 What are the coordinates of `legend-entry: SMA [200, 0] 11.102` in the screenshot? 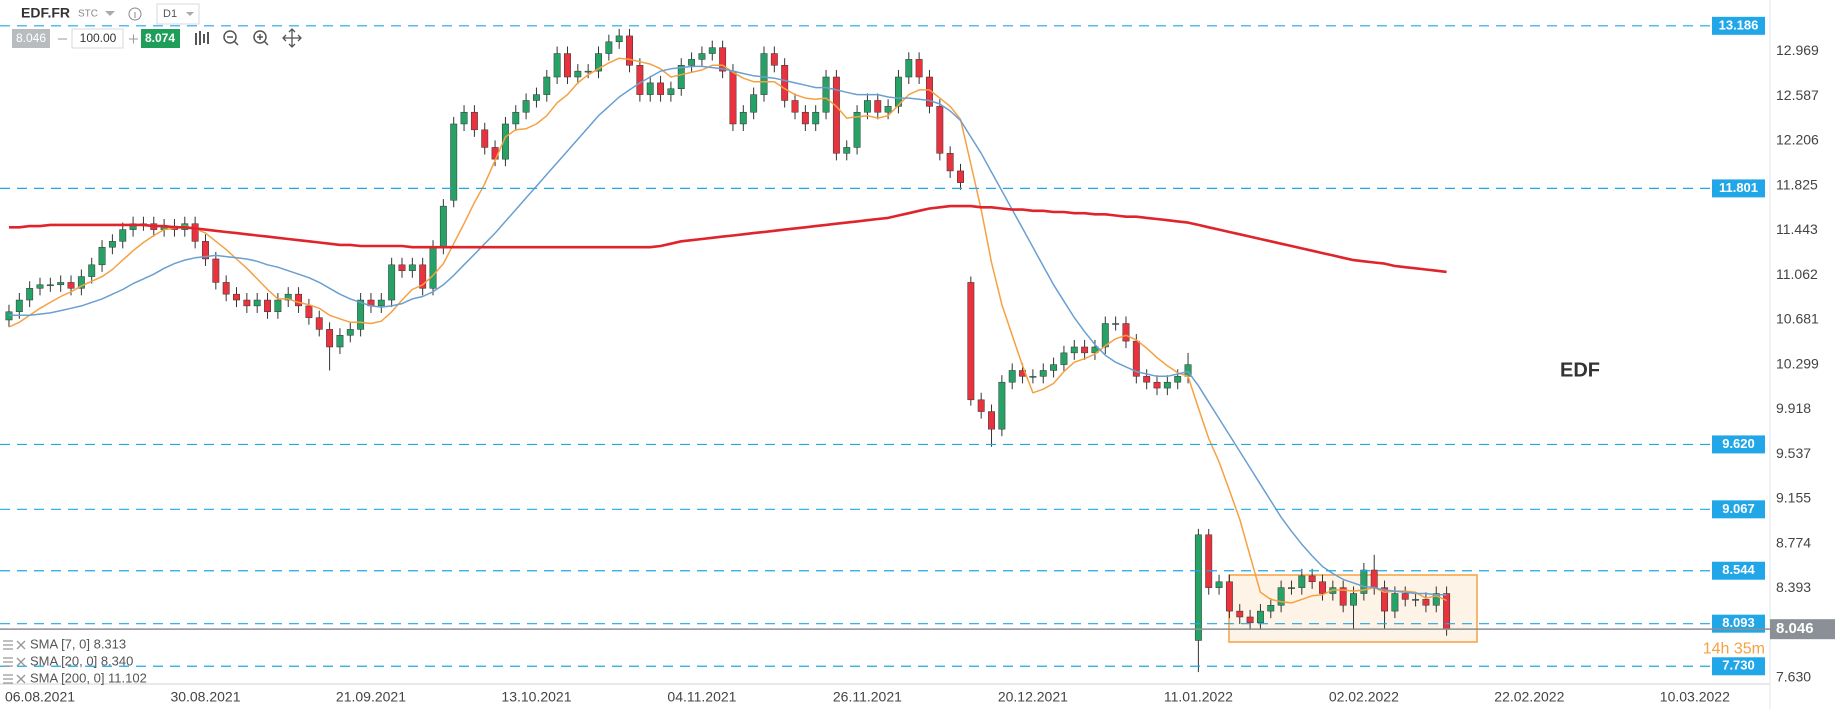 It's located at (88, 677).